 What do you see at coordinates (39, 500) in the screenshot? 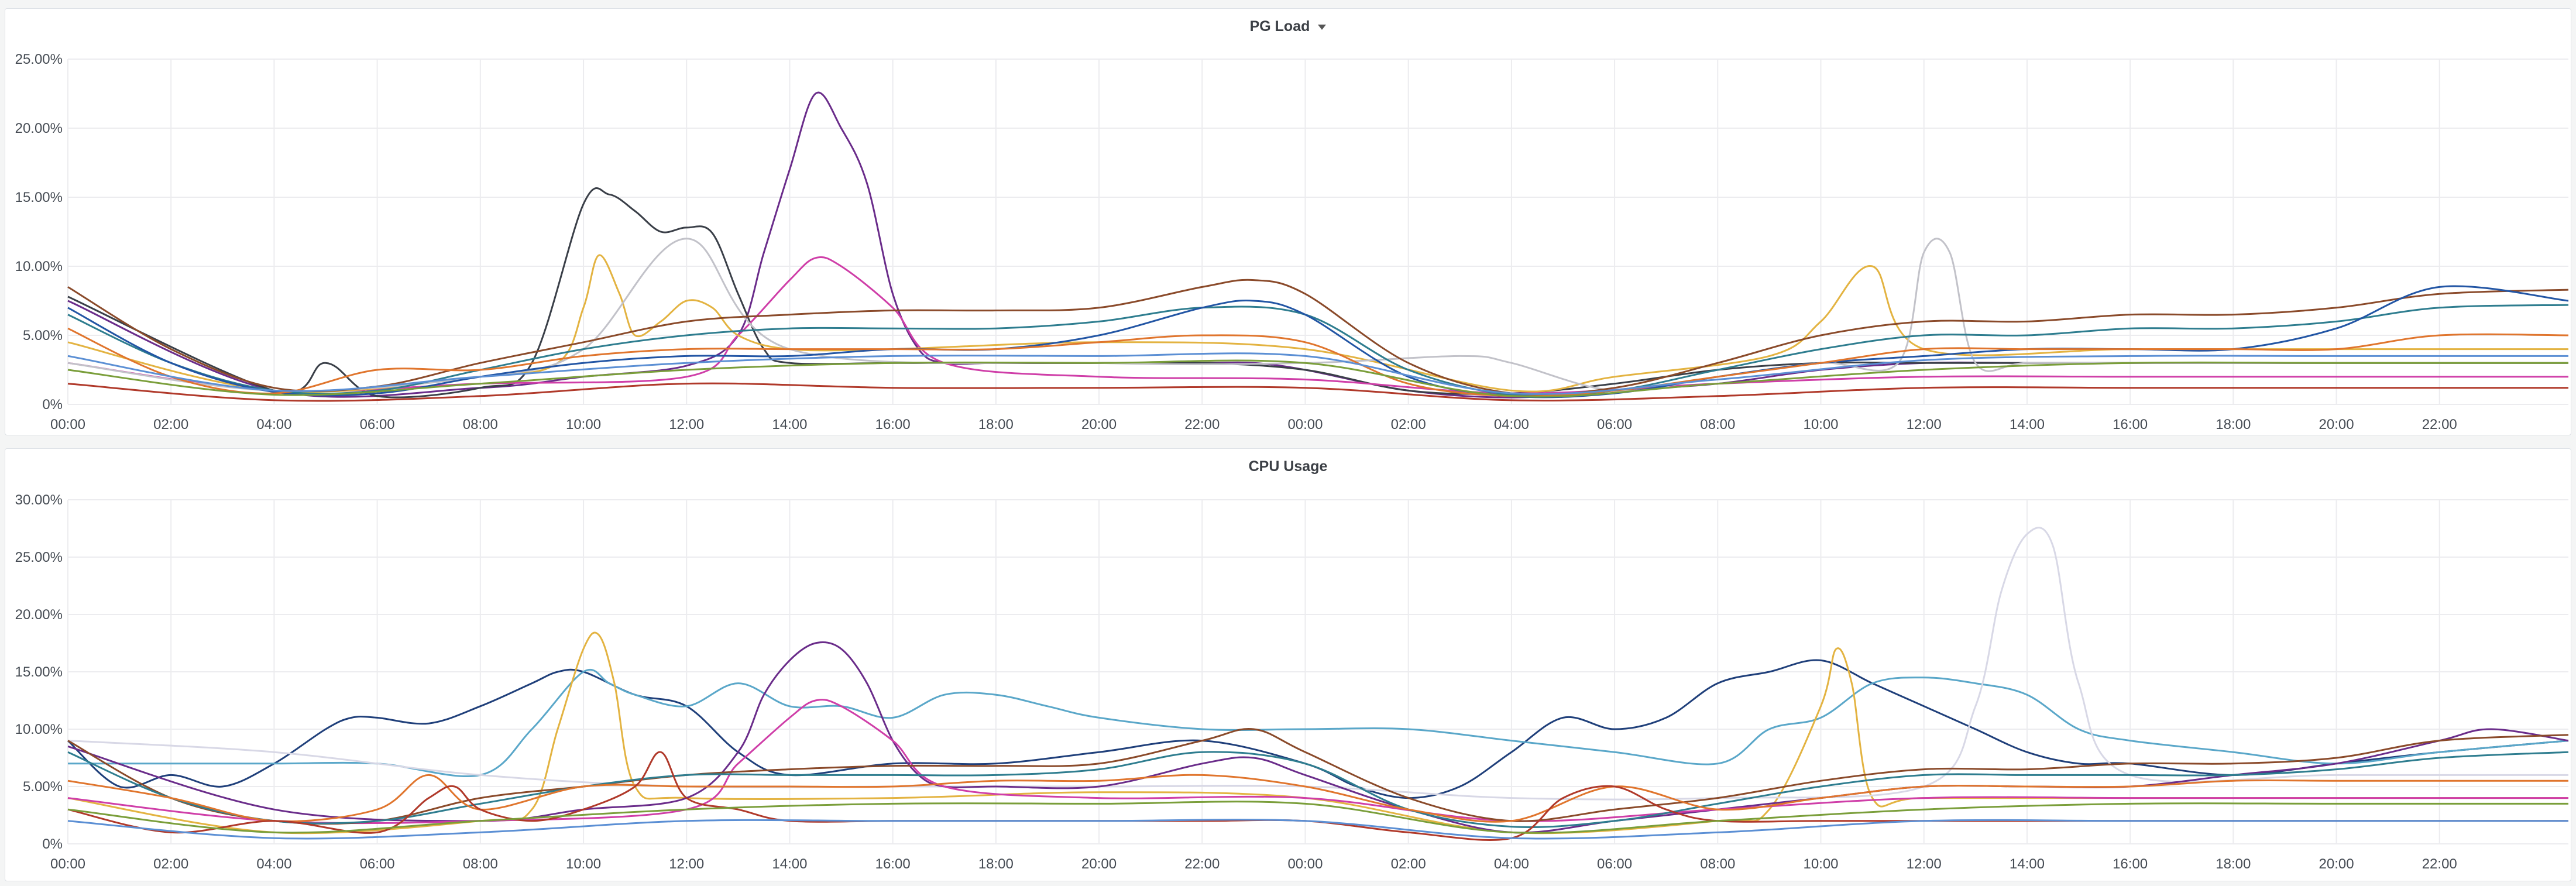
I see `y-tick-label: 30.00%` at bounding box center [39, 500].